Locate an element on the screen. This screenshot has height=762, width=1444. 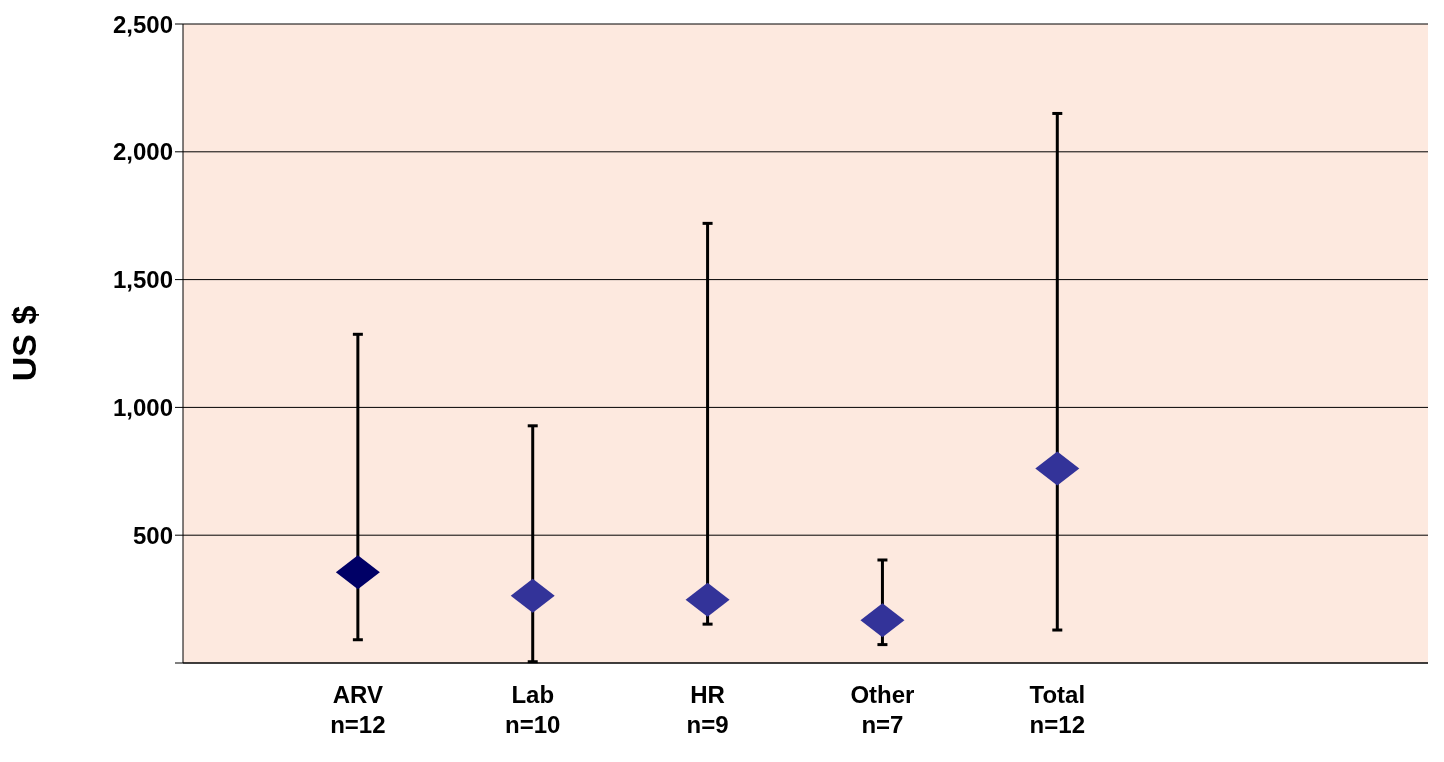
y-tick-label: 2,000 is located at coordinates (142, 152).